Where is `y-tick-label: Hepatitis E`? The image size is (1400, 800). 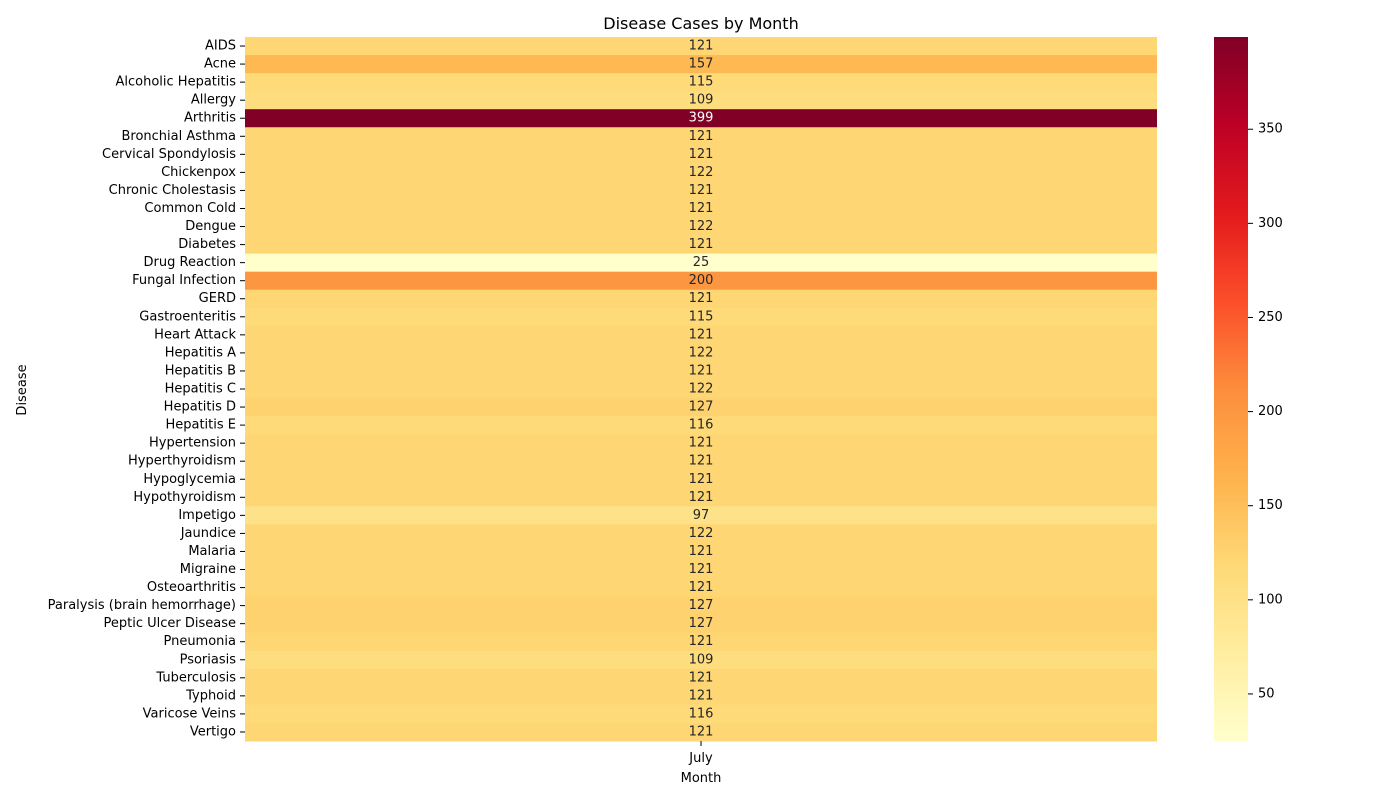
y-tick-label: Hepatitis E is located at coordinates (200, 425).